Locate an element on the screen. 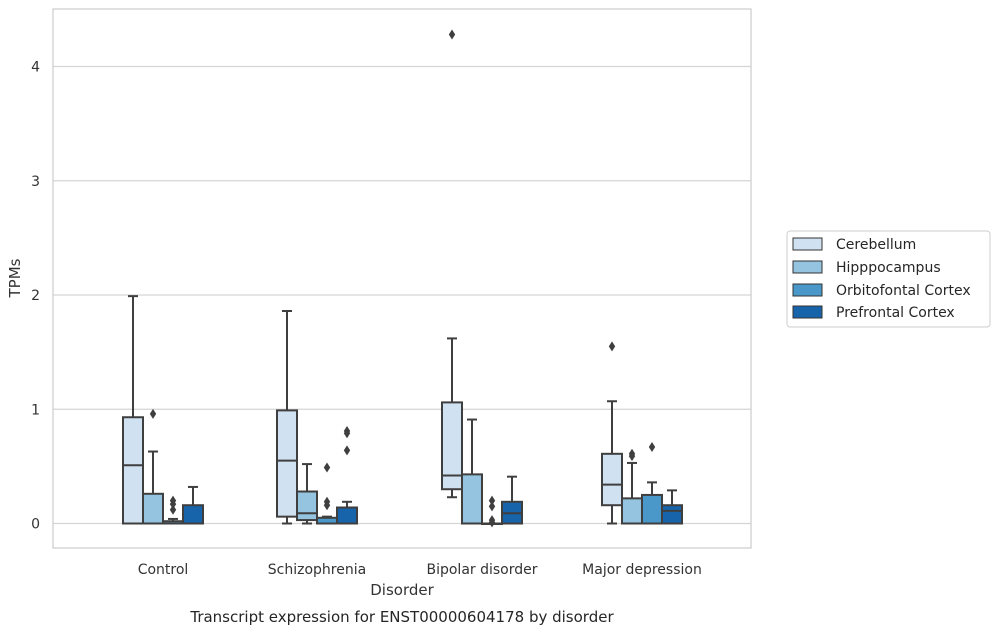 The width and height of the screenshot is (999, 634). box-cerebellum-control is located at coordinates (133, 410).